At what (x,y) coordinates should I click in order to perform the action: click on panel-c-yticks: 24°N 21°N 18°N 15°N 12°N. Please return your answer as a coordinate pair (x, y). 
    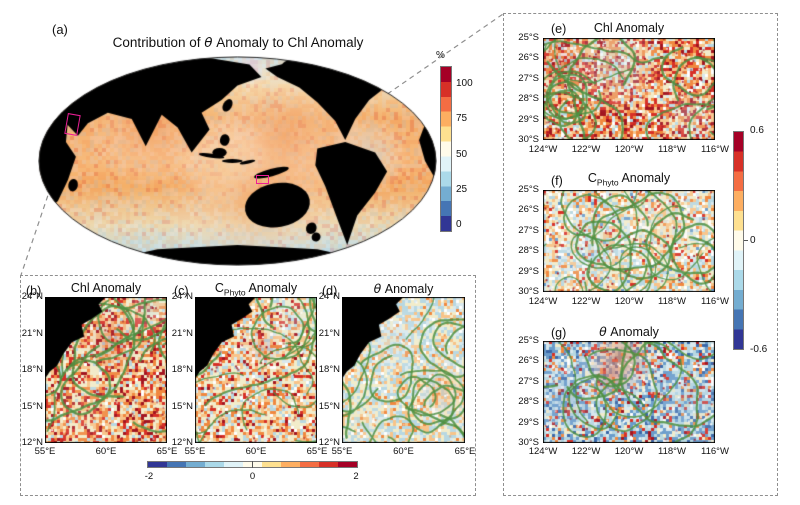
    Looking at the image, I should click on (179, 370).